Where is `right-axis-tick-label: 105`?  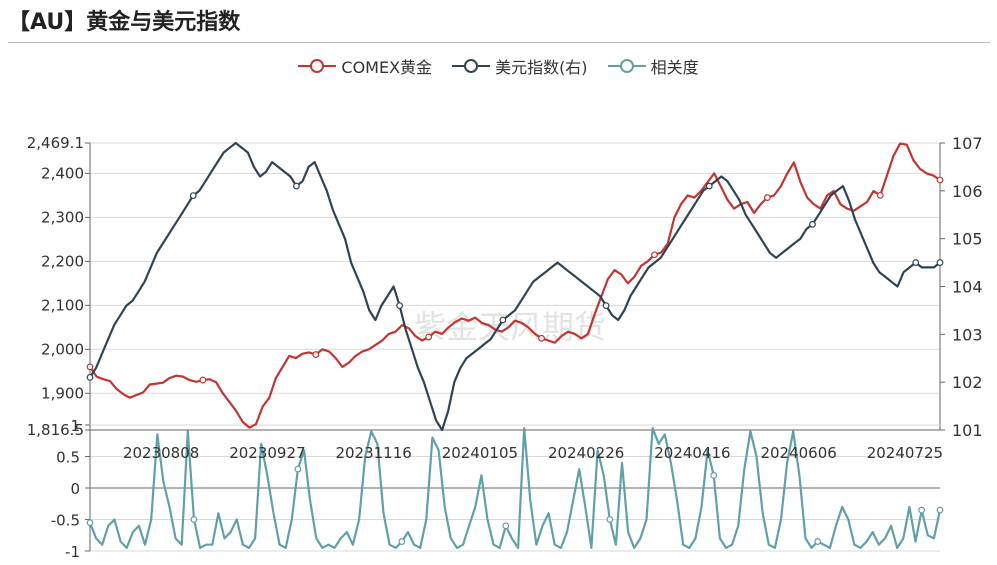 right-axis-tick-label: 105 is located at coordinates (967, 239).